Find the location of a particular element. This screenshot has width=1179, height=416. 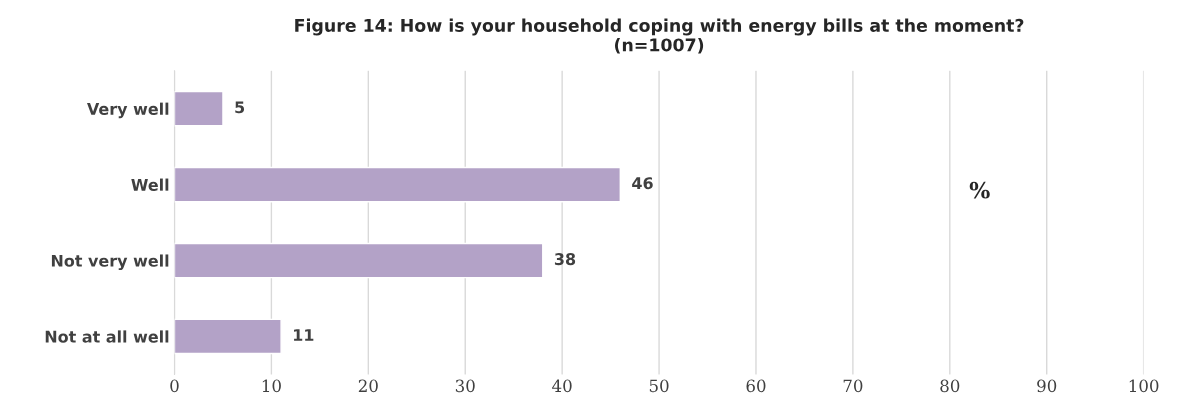

x-tick-label: 80 is located at coordinates (950, 386).